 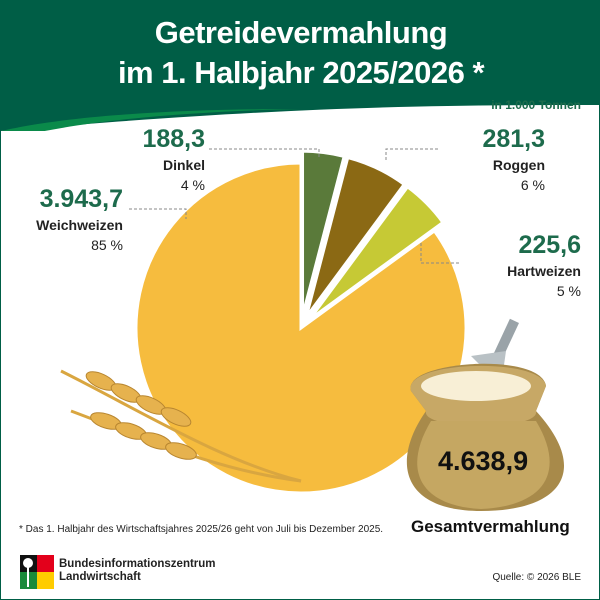 What do you see at coordinates (513, 139) in the screenshot?
I see `roggen-value: 281,3` at bounding box center [513, 139].